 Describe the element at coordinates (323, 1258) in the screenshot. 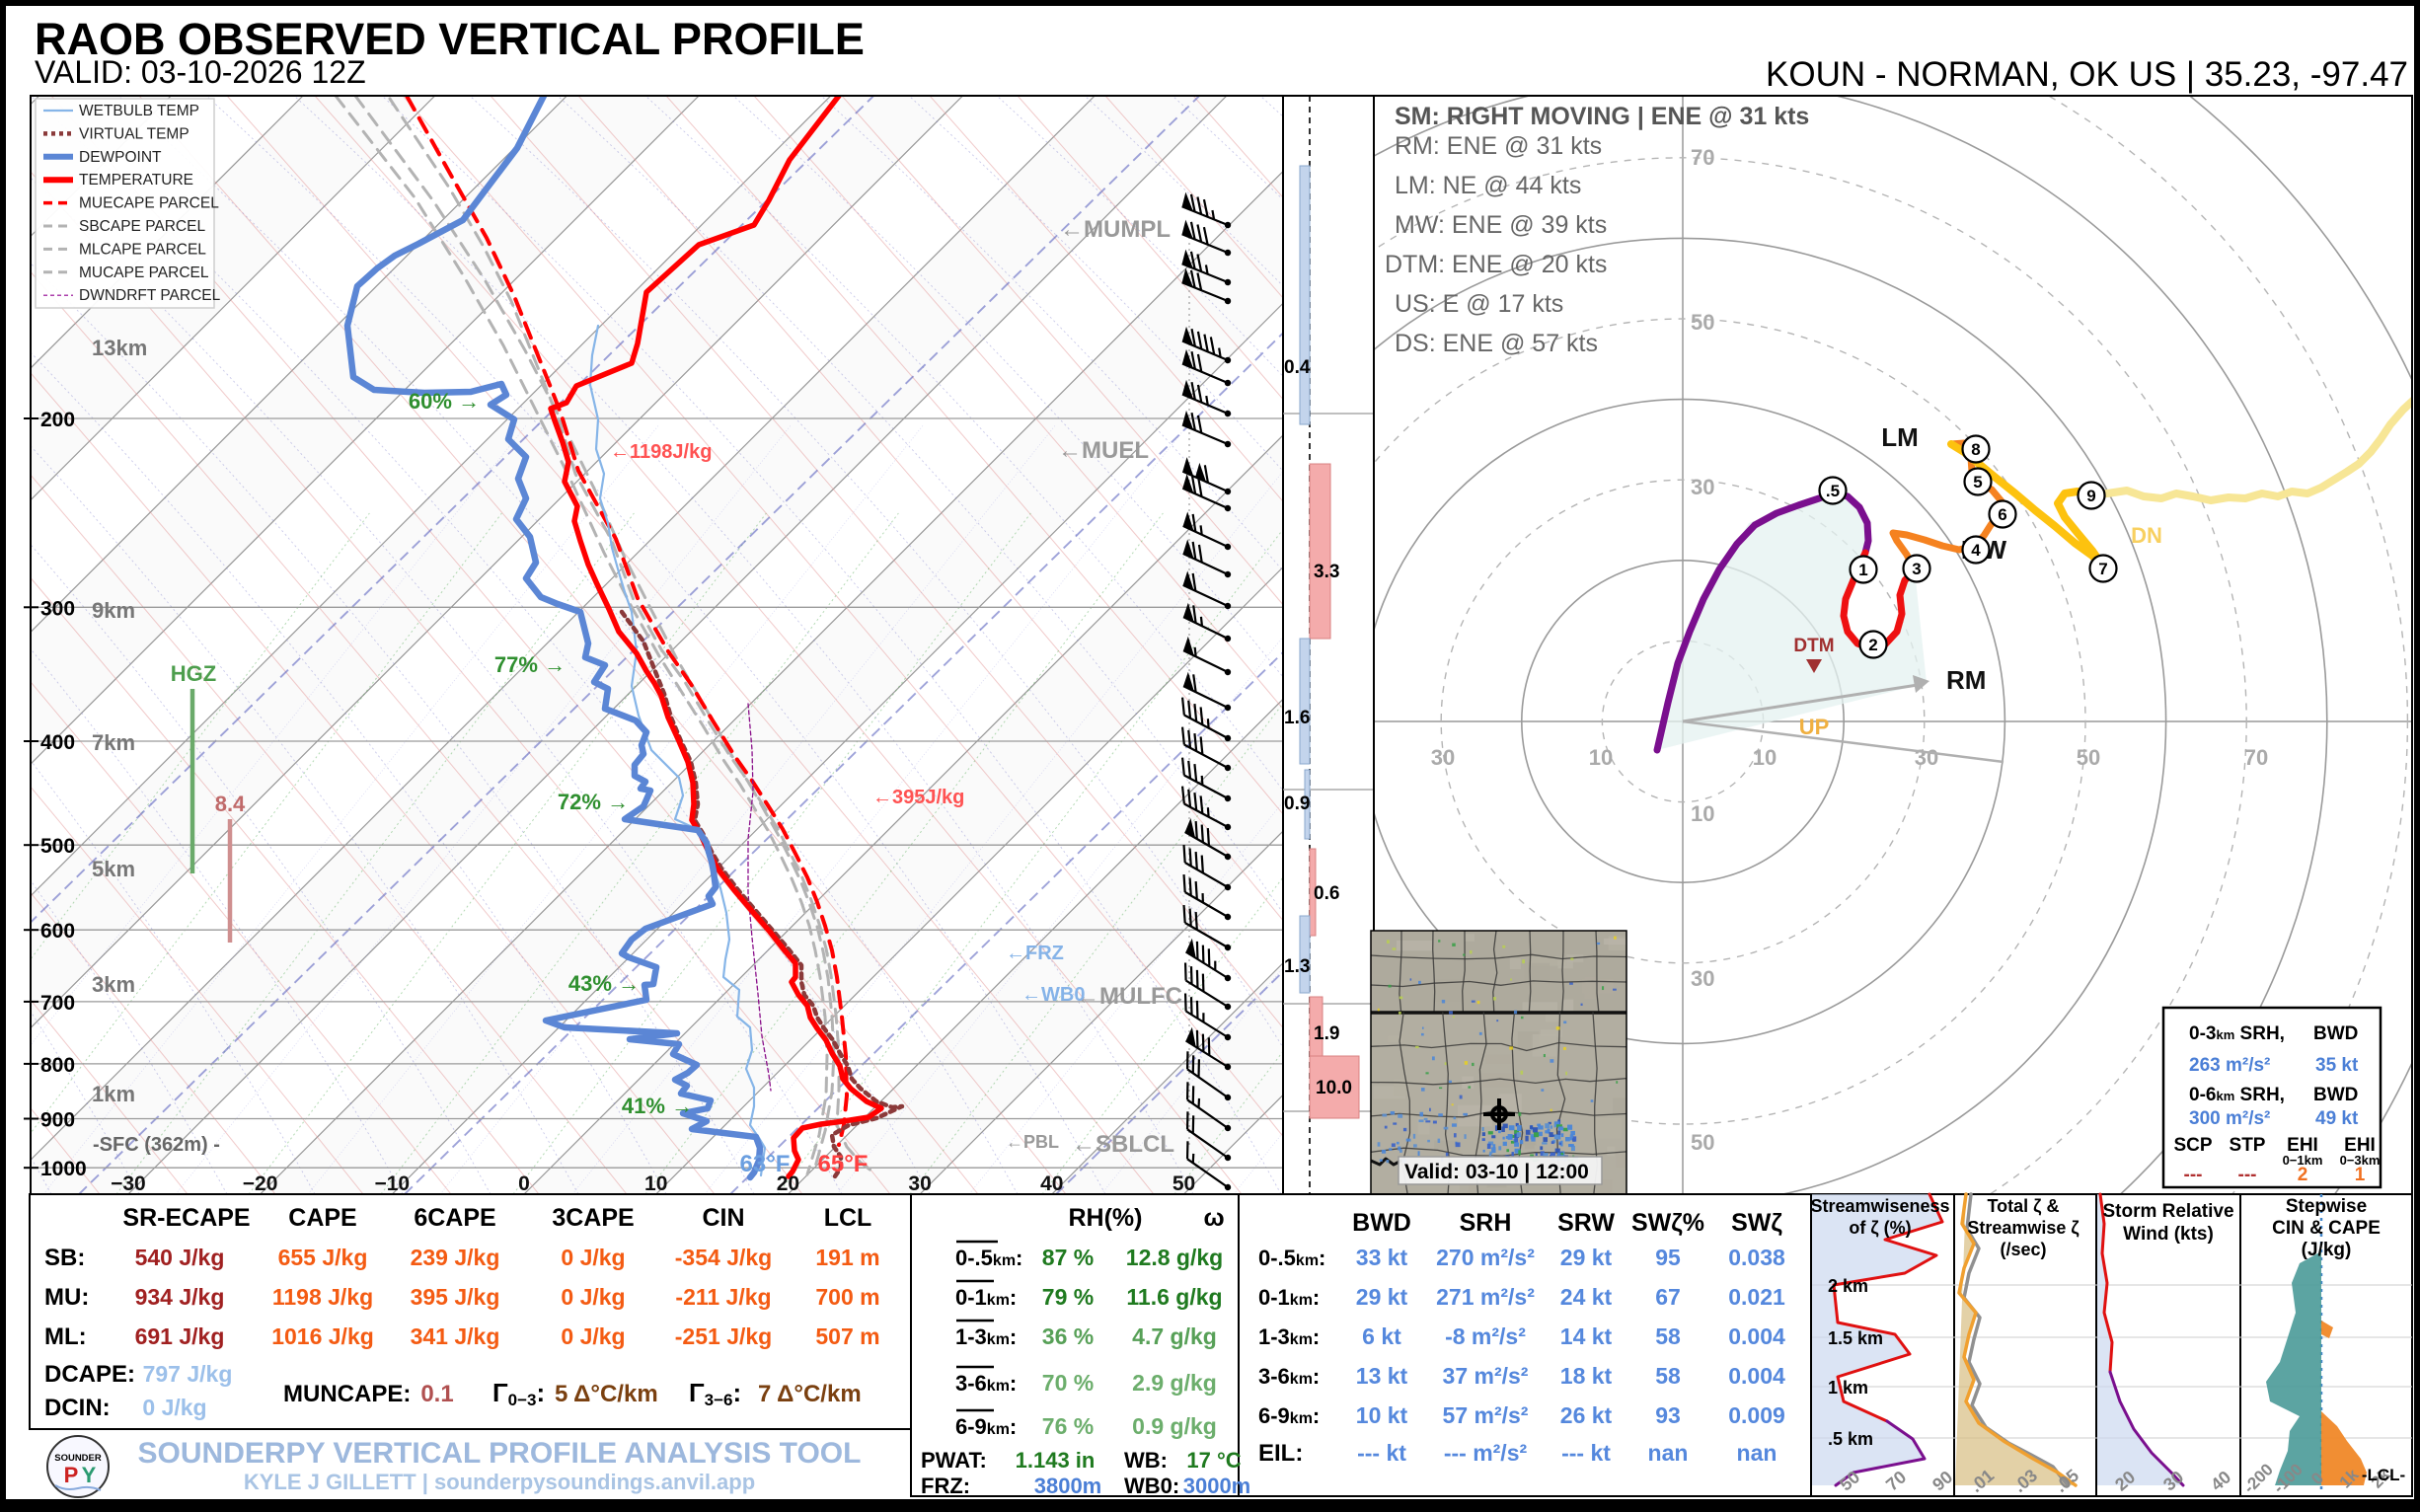

I see `svg-text: 655 J/kg` at that location.